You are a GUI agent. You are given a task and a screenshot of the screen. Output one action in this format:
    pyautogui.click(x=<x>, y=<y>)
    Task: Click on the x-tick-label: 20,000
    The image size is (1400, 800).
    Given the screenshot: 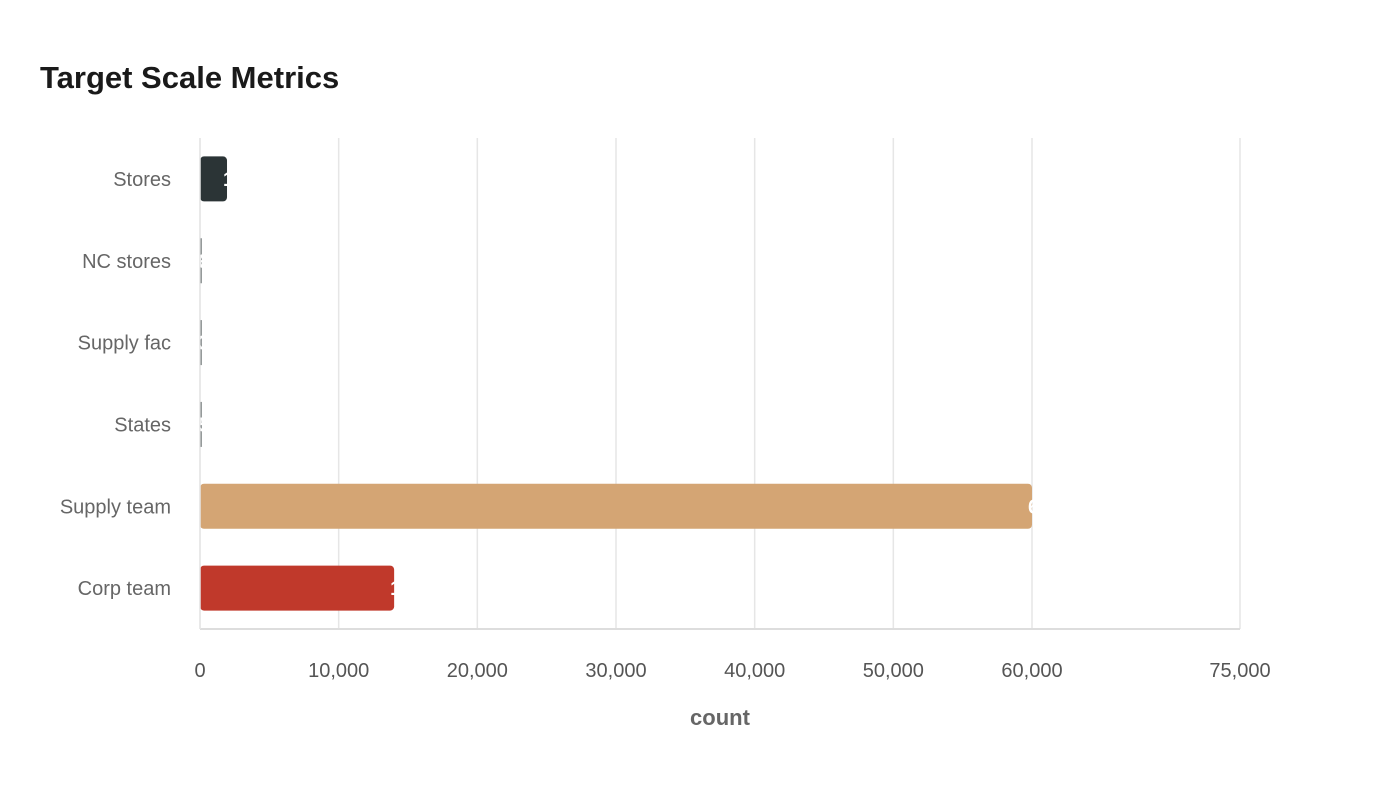 What is the action you would take?
    pyautogui.click(x=477, y=671)
    